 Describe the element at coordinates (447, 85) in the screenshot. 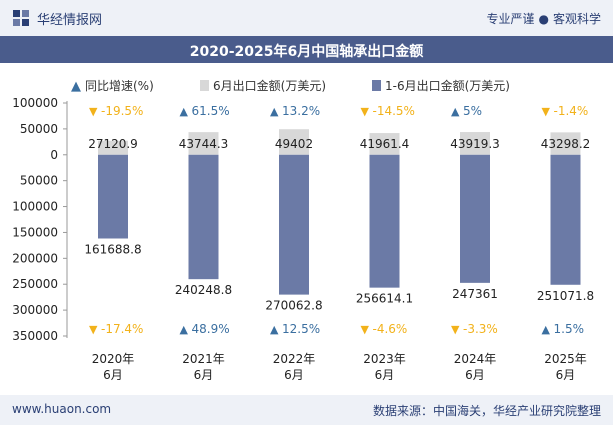

I see `legend-cumulative-label: 1-6月出口金额(万美元)` at that location.